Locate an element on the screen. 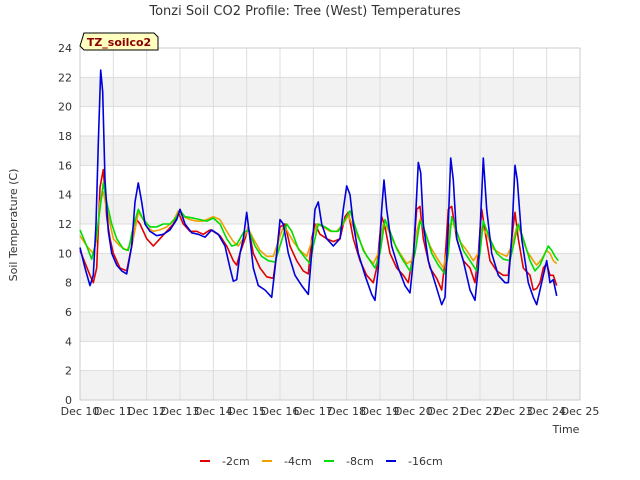  badge: TZ_soilco2 is located at coordinates (119, 41).